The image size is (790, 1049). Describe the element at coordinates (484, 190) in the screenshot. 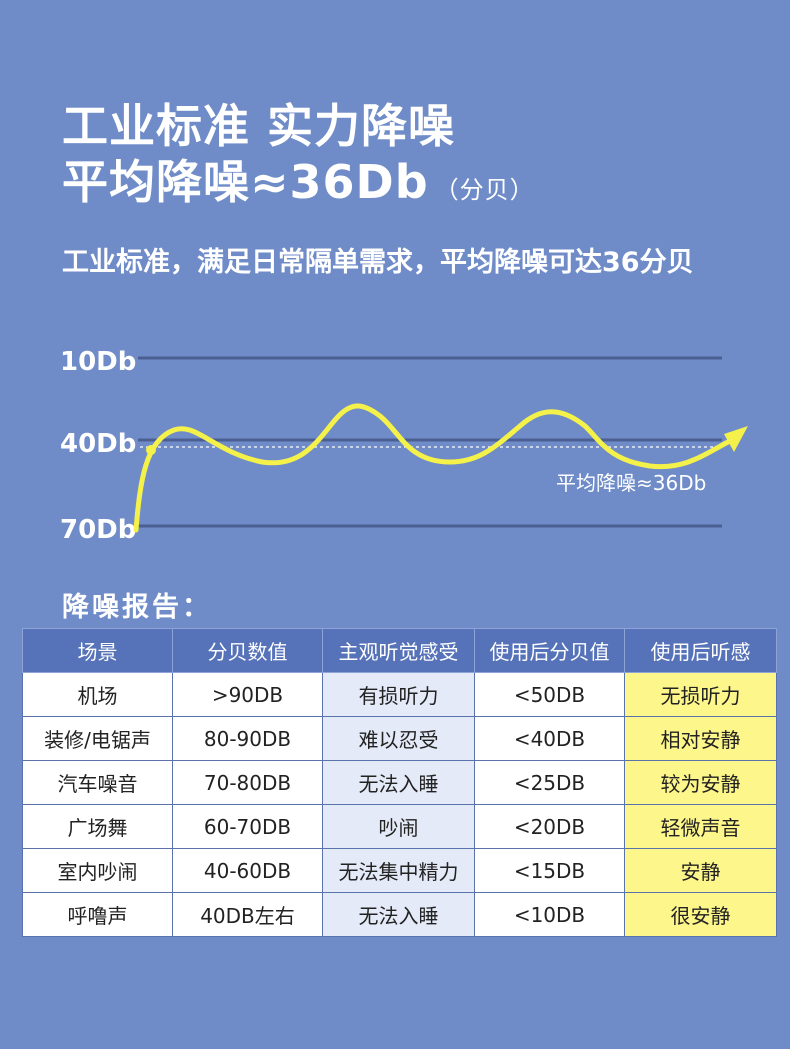

I see `average-headline-unit: （分贝）` at that location.